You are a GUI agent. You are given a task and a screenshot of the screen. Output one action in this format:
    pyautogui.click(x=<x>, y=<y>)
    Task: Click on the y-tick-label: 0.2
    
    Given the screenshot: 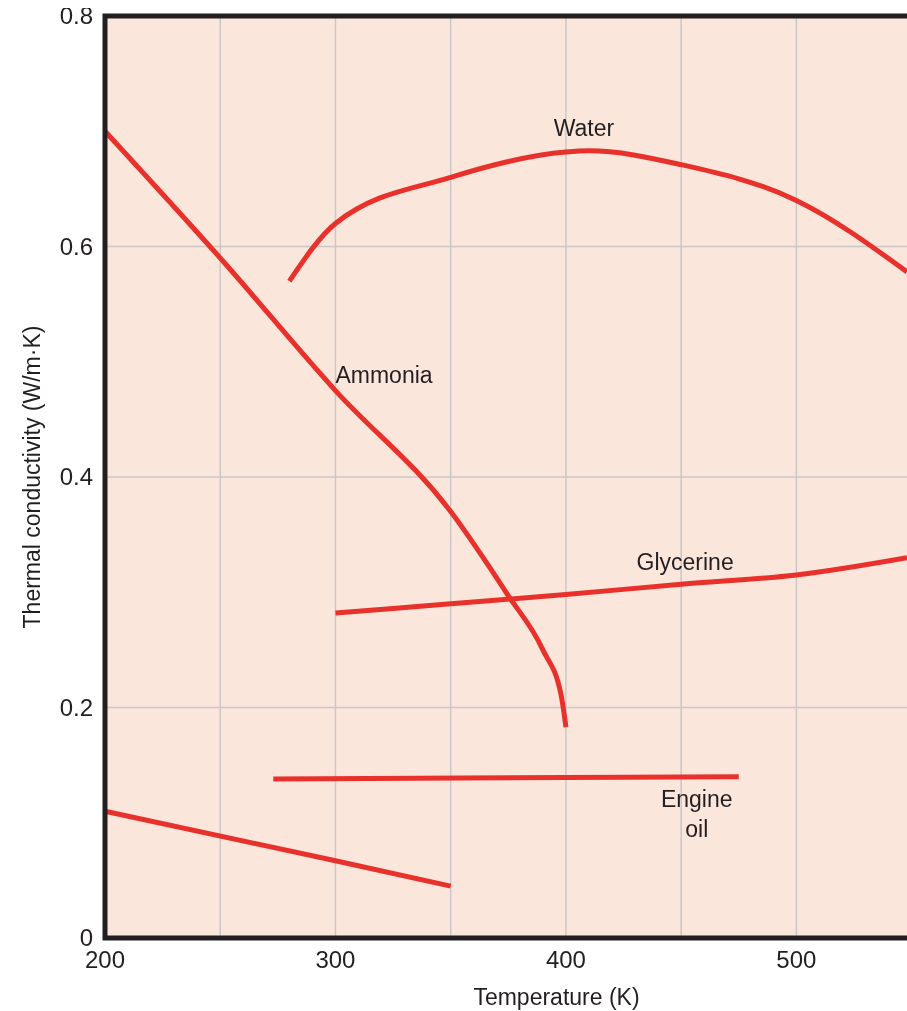 What is the action you would take?
    pyautogui.click(x=76, y=707)
    